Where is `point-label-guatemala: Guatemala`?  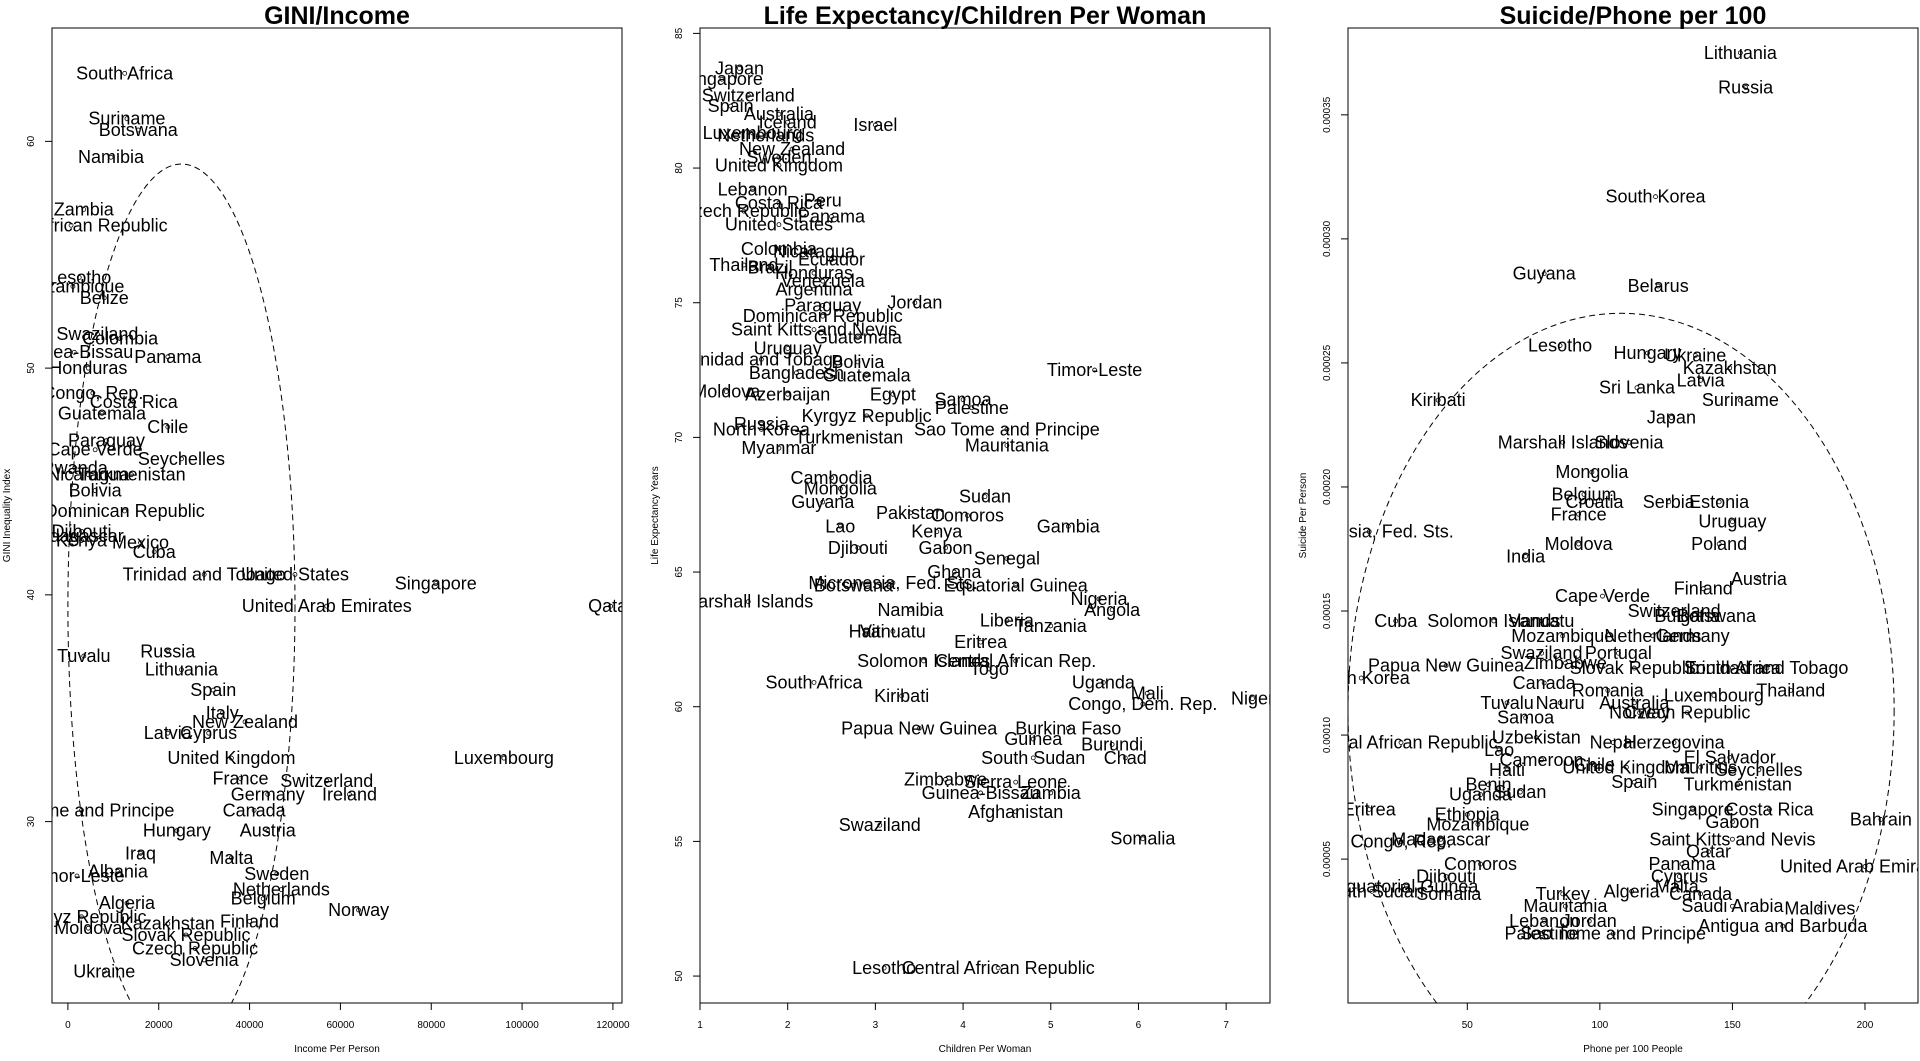
point-label-guatemala: Guatemala is located at coordinates (102, 413).